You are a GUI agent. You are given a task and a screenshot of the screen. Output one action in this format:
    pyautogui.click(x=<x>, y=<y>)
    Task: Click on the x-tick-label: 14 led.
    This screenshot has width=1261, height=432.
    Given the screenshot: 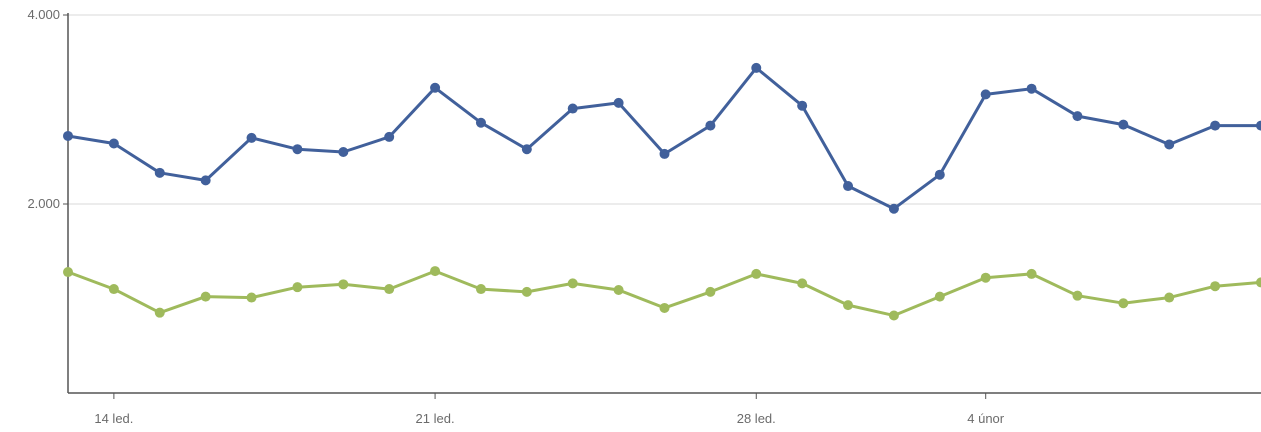 What is the action you would take?
    pyautogui.click(x=113, y=418)
    